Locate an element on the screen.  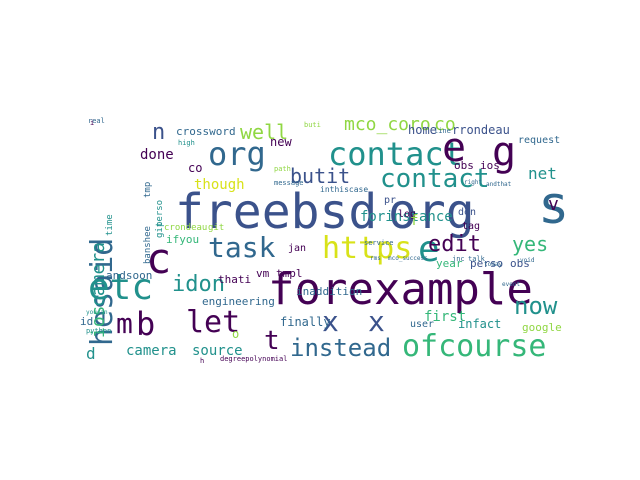
cloud-word: banshee is located at coordinates (148, 244).